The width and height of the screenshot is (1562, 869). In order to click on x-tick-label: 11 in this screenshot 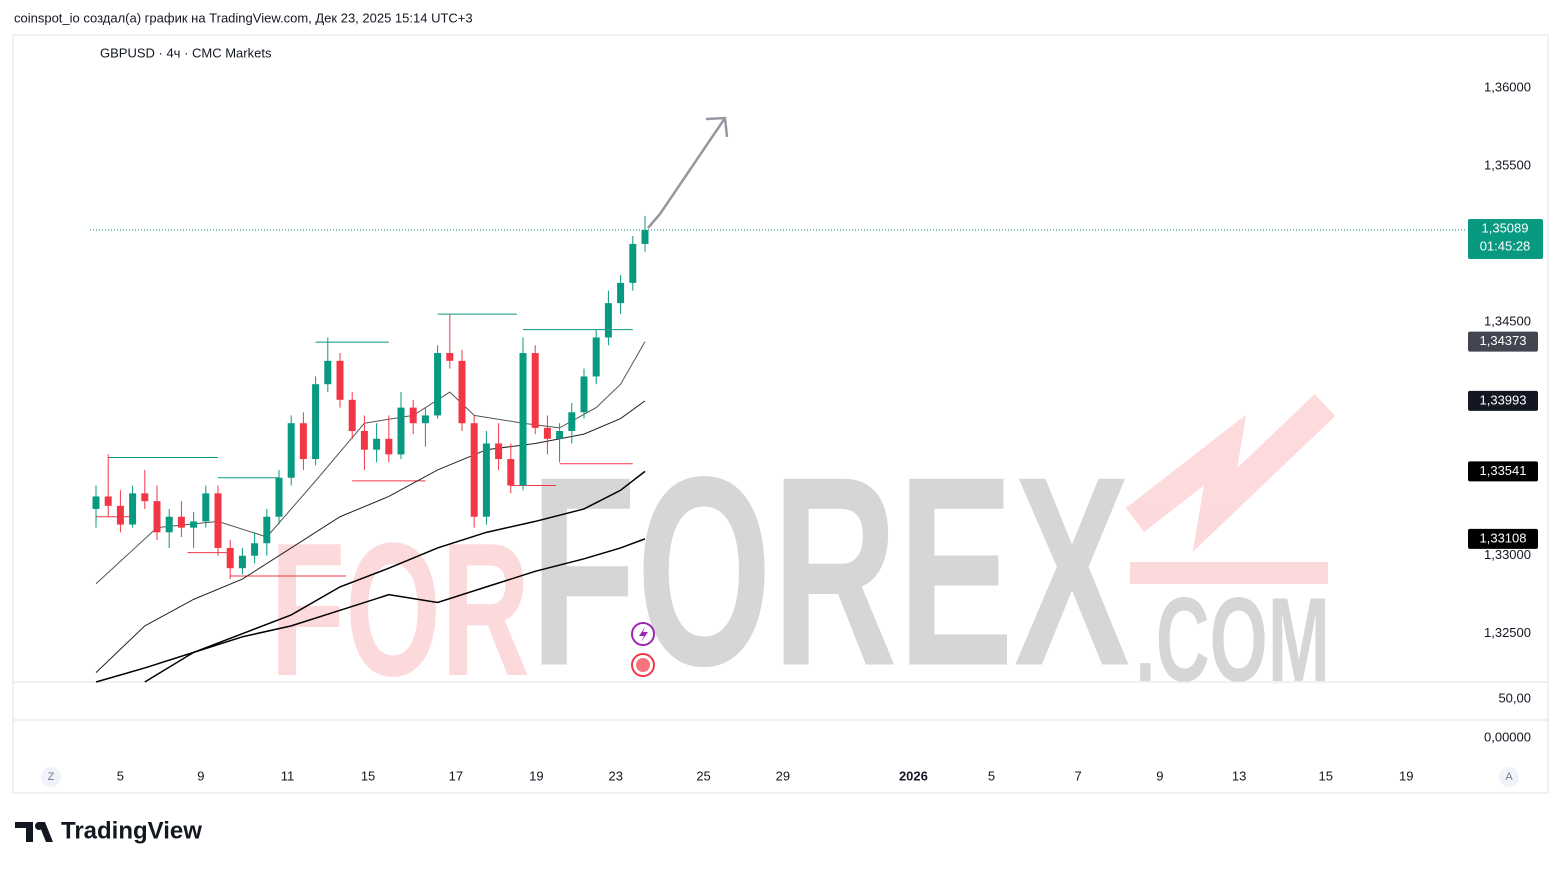, I will do `click(288, 775)`.